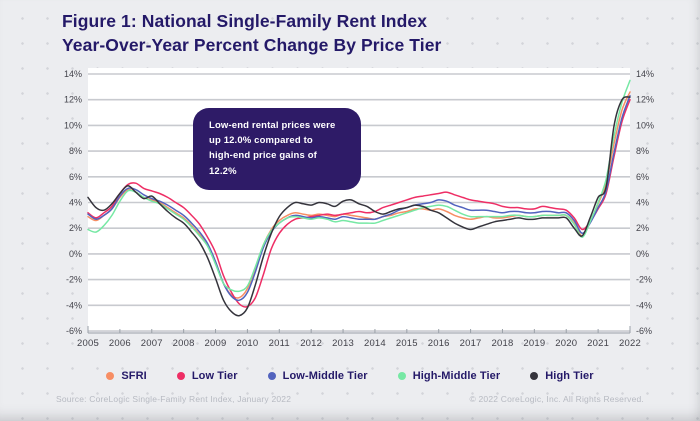  What do you see at coordinates (375, 343) in the screenshot?
I see `x-axis-tick-label: 2014` at bounding box center [375, 343].